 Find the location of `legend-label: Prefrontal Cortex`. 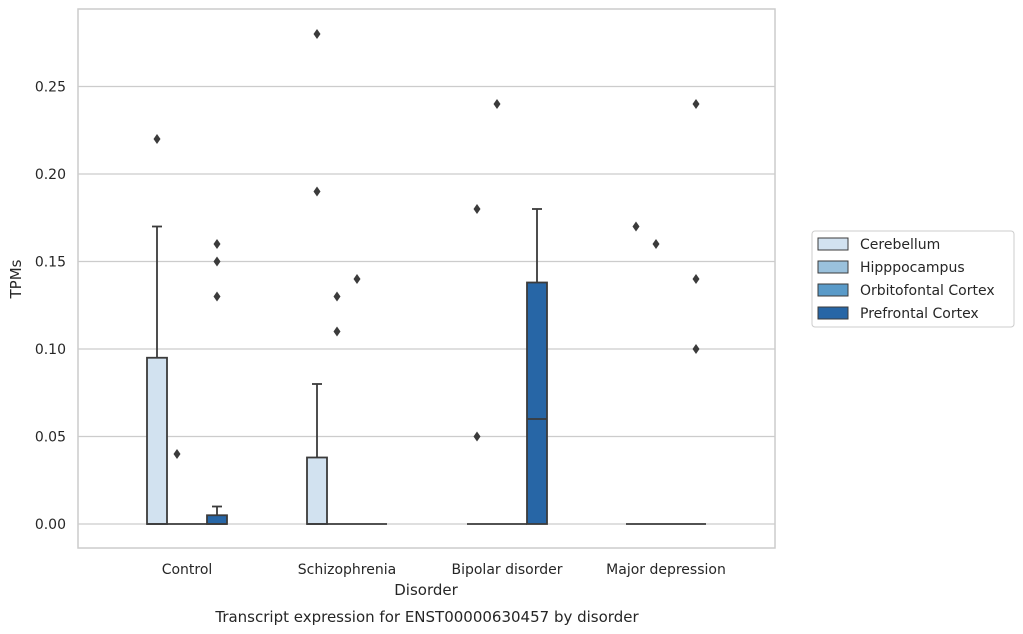

legend-label: Prefrontal Cortex is located at coordinates (919, 314).